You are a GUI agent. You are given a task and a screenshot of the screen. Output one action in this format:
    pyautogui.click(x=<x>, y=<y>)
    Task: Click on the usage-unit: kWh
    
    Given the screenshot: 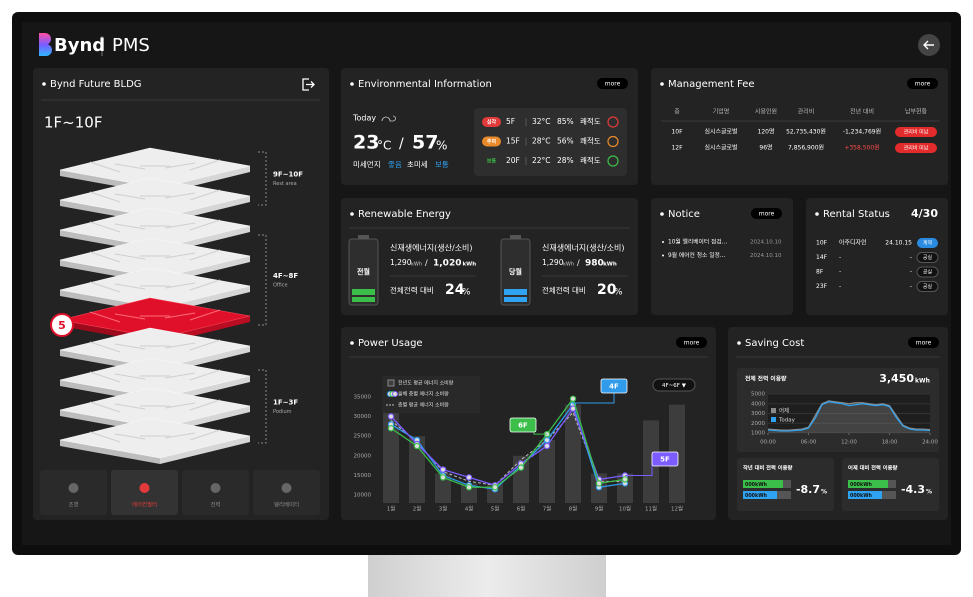 What is the action you would take?
    pyautogui.click(x=922, y=381)
    